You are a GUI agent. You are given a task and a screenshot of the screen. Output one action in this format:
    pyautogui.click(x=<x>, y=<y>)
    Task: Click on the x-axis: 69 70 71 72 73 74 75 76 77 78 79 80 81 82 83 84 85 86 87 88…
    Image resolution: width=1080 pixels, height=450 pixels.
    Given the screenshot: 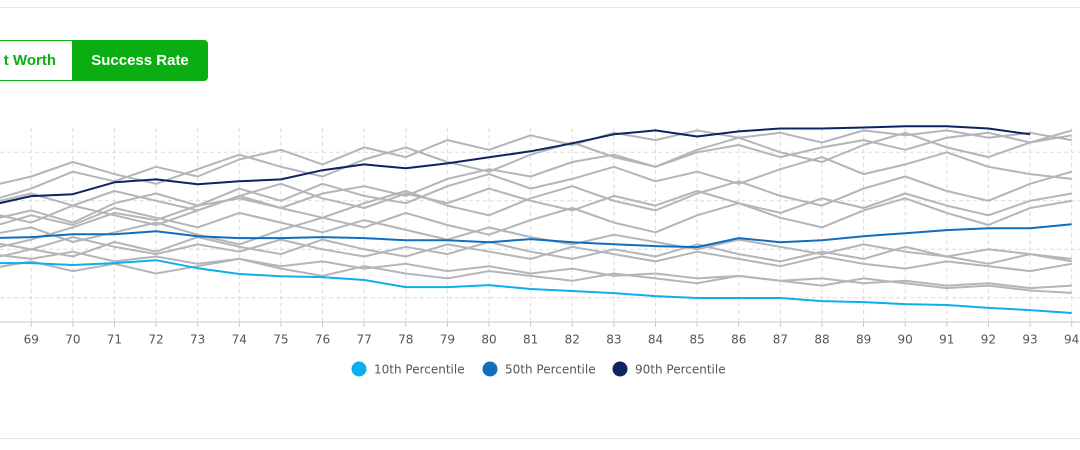 What is the action you would take?
    pyautogui.click(x=540, y=334)
    